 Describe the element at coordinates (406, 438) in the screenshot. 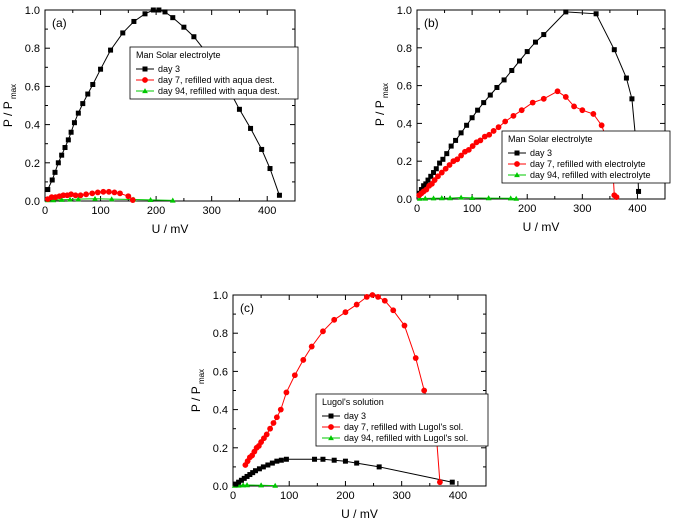

I see `legend-entry-label: day 94, refilled with Lugol's sol.` at that location.